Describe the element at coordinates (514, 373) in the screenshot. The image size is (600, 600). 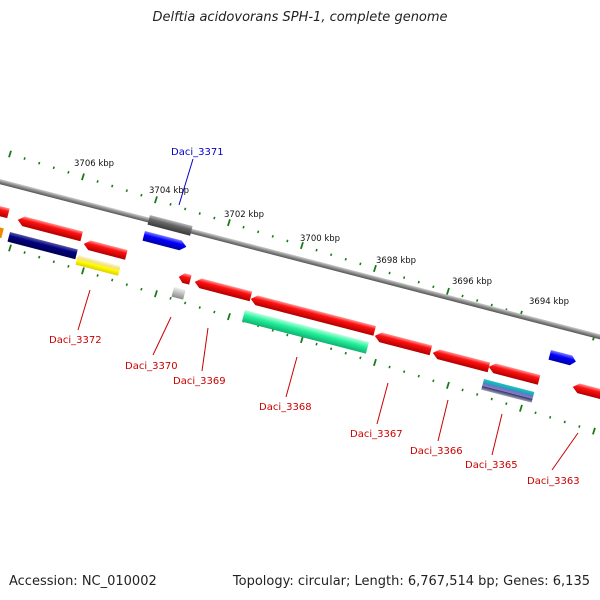
I see `gene-daci-3365-red` at that location.